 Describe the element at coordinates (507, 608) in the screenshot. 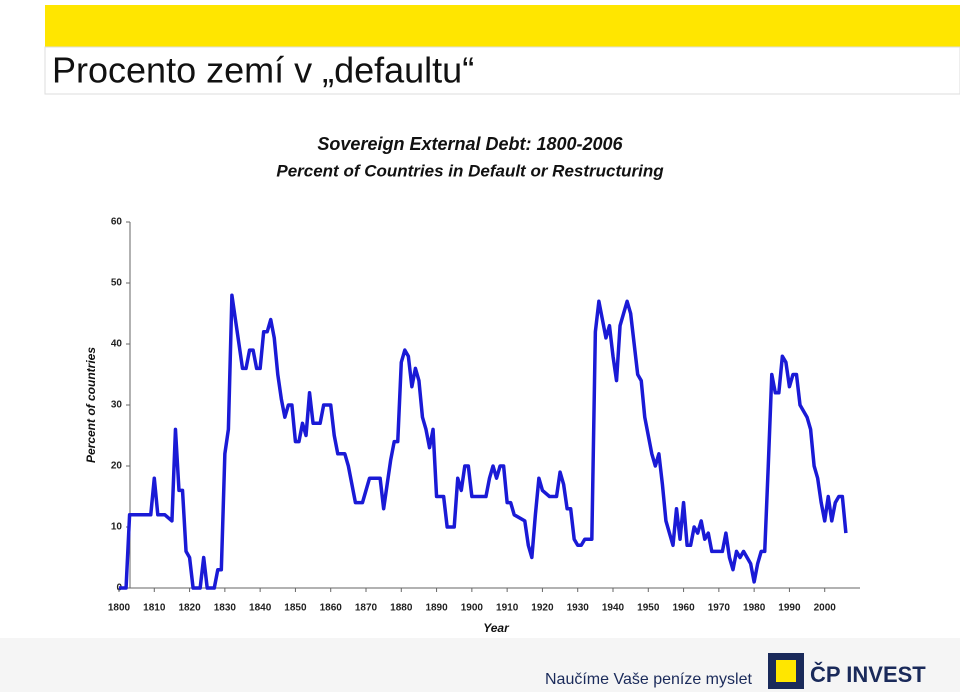

I see `x-tick-label: 1910` at that location.